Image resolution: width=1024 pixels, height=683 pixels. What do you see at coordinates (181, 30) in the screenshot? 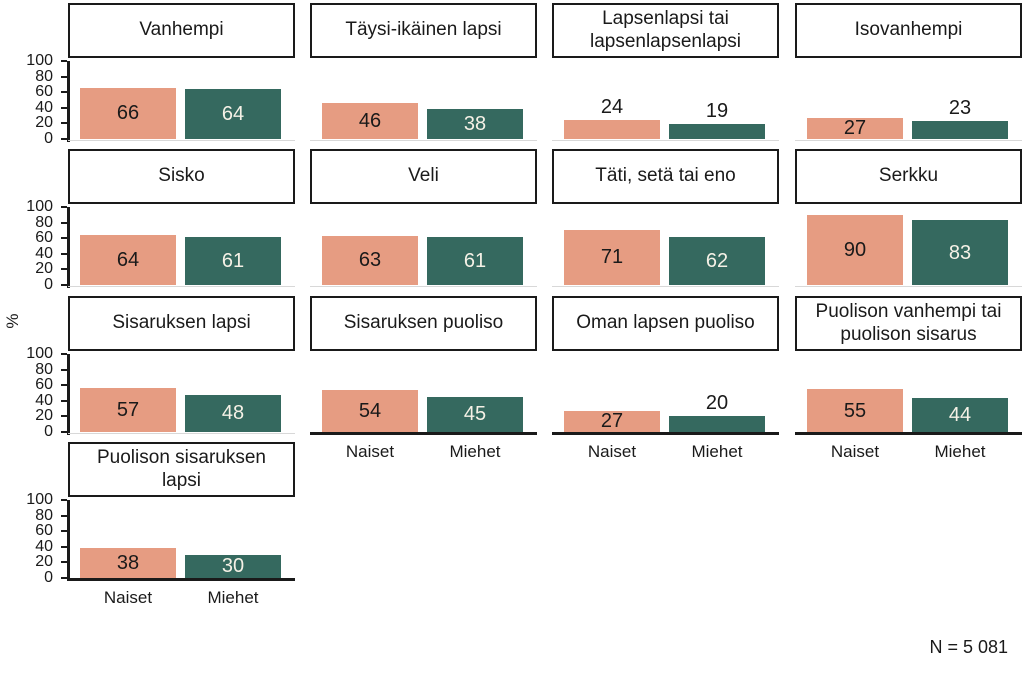
I see `panel-title: Vanhempi` at bounding box center [181, 30].